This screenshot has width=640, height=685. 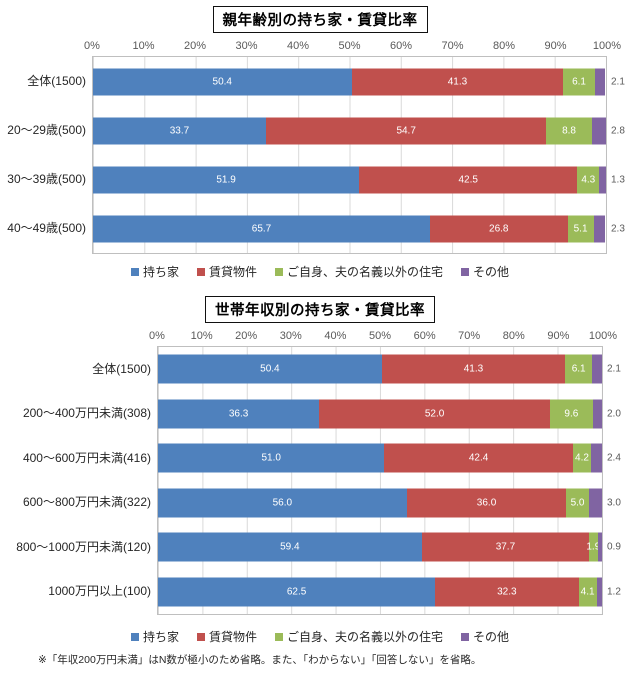 What do you see at coordinates (99, 591) in the screenshot?
I see `category-label: 1000万円以上(100)` at bounding box center [99, 591].